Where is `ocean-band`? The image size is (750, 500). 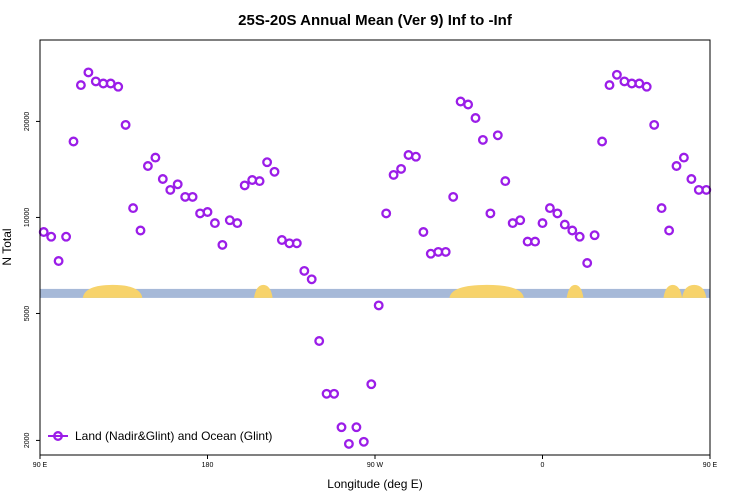
ocean-band is located at coordinates (375, 293).